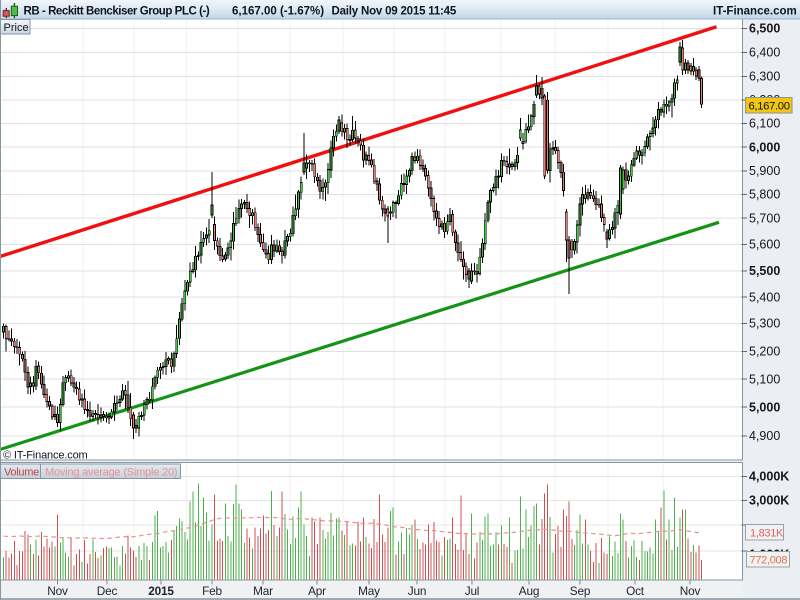 The image size is (800, 600). What do you see at coordinates (764, 297) in the screenshot?
I see `svg-text: 5,400` at bounding box center [764, 297].